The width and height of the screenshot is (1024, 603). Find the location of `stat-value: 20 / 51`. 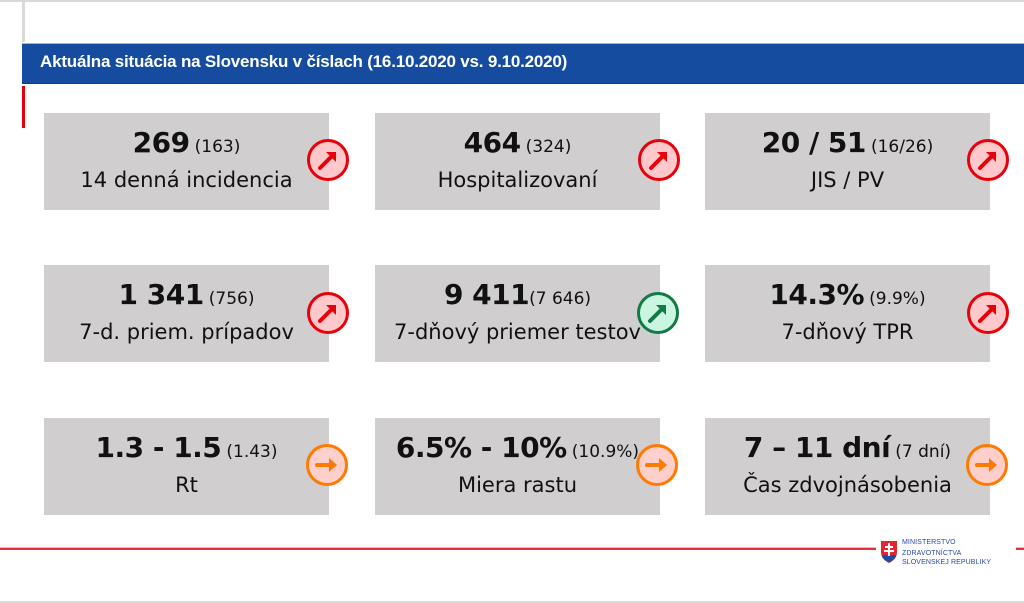

stat-value: 20 / 51 is located at coordinates (814, 142).